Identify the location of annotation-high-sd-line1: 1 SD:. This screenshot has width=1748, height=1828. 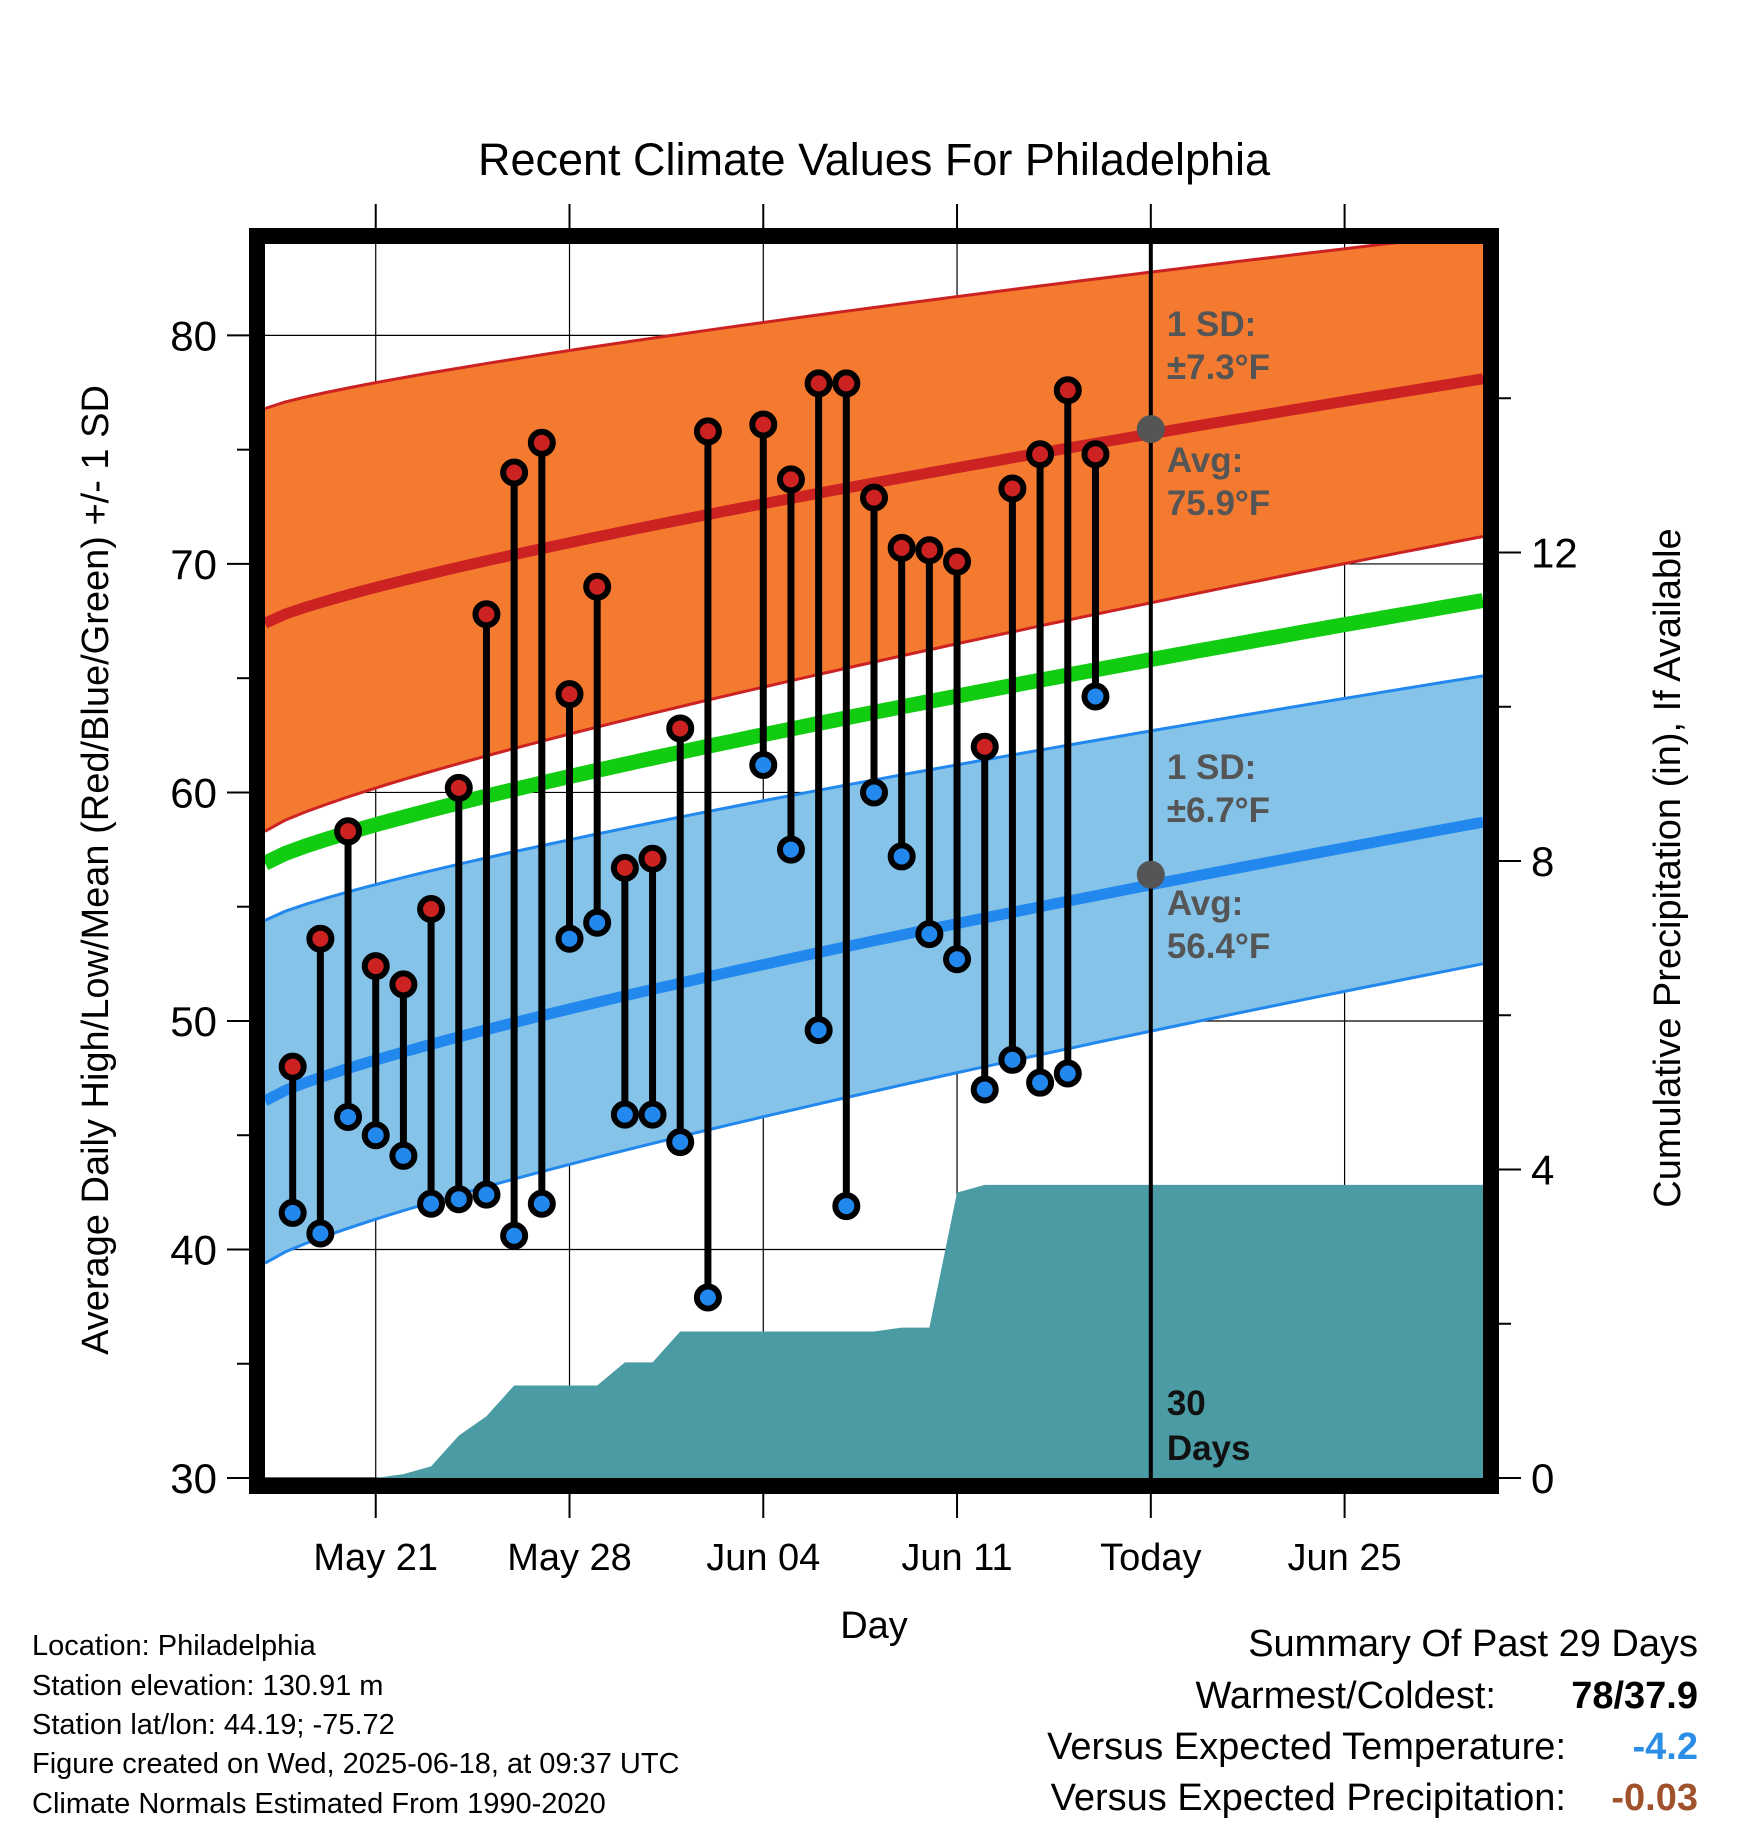
(1211, 324).